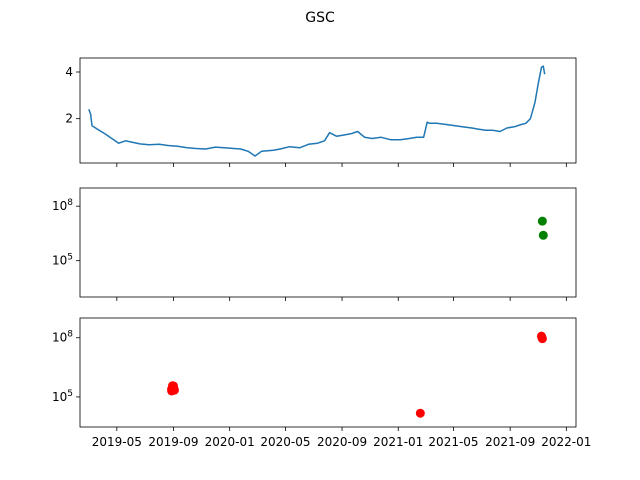 The image size is (640, 480). Describe the element at coordinates (285, 442) in the screenshot. I see `x-tick-label: 2020-05` at that location.